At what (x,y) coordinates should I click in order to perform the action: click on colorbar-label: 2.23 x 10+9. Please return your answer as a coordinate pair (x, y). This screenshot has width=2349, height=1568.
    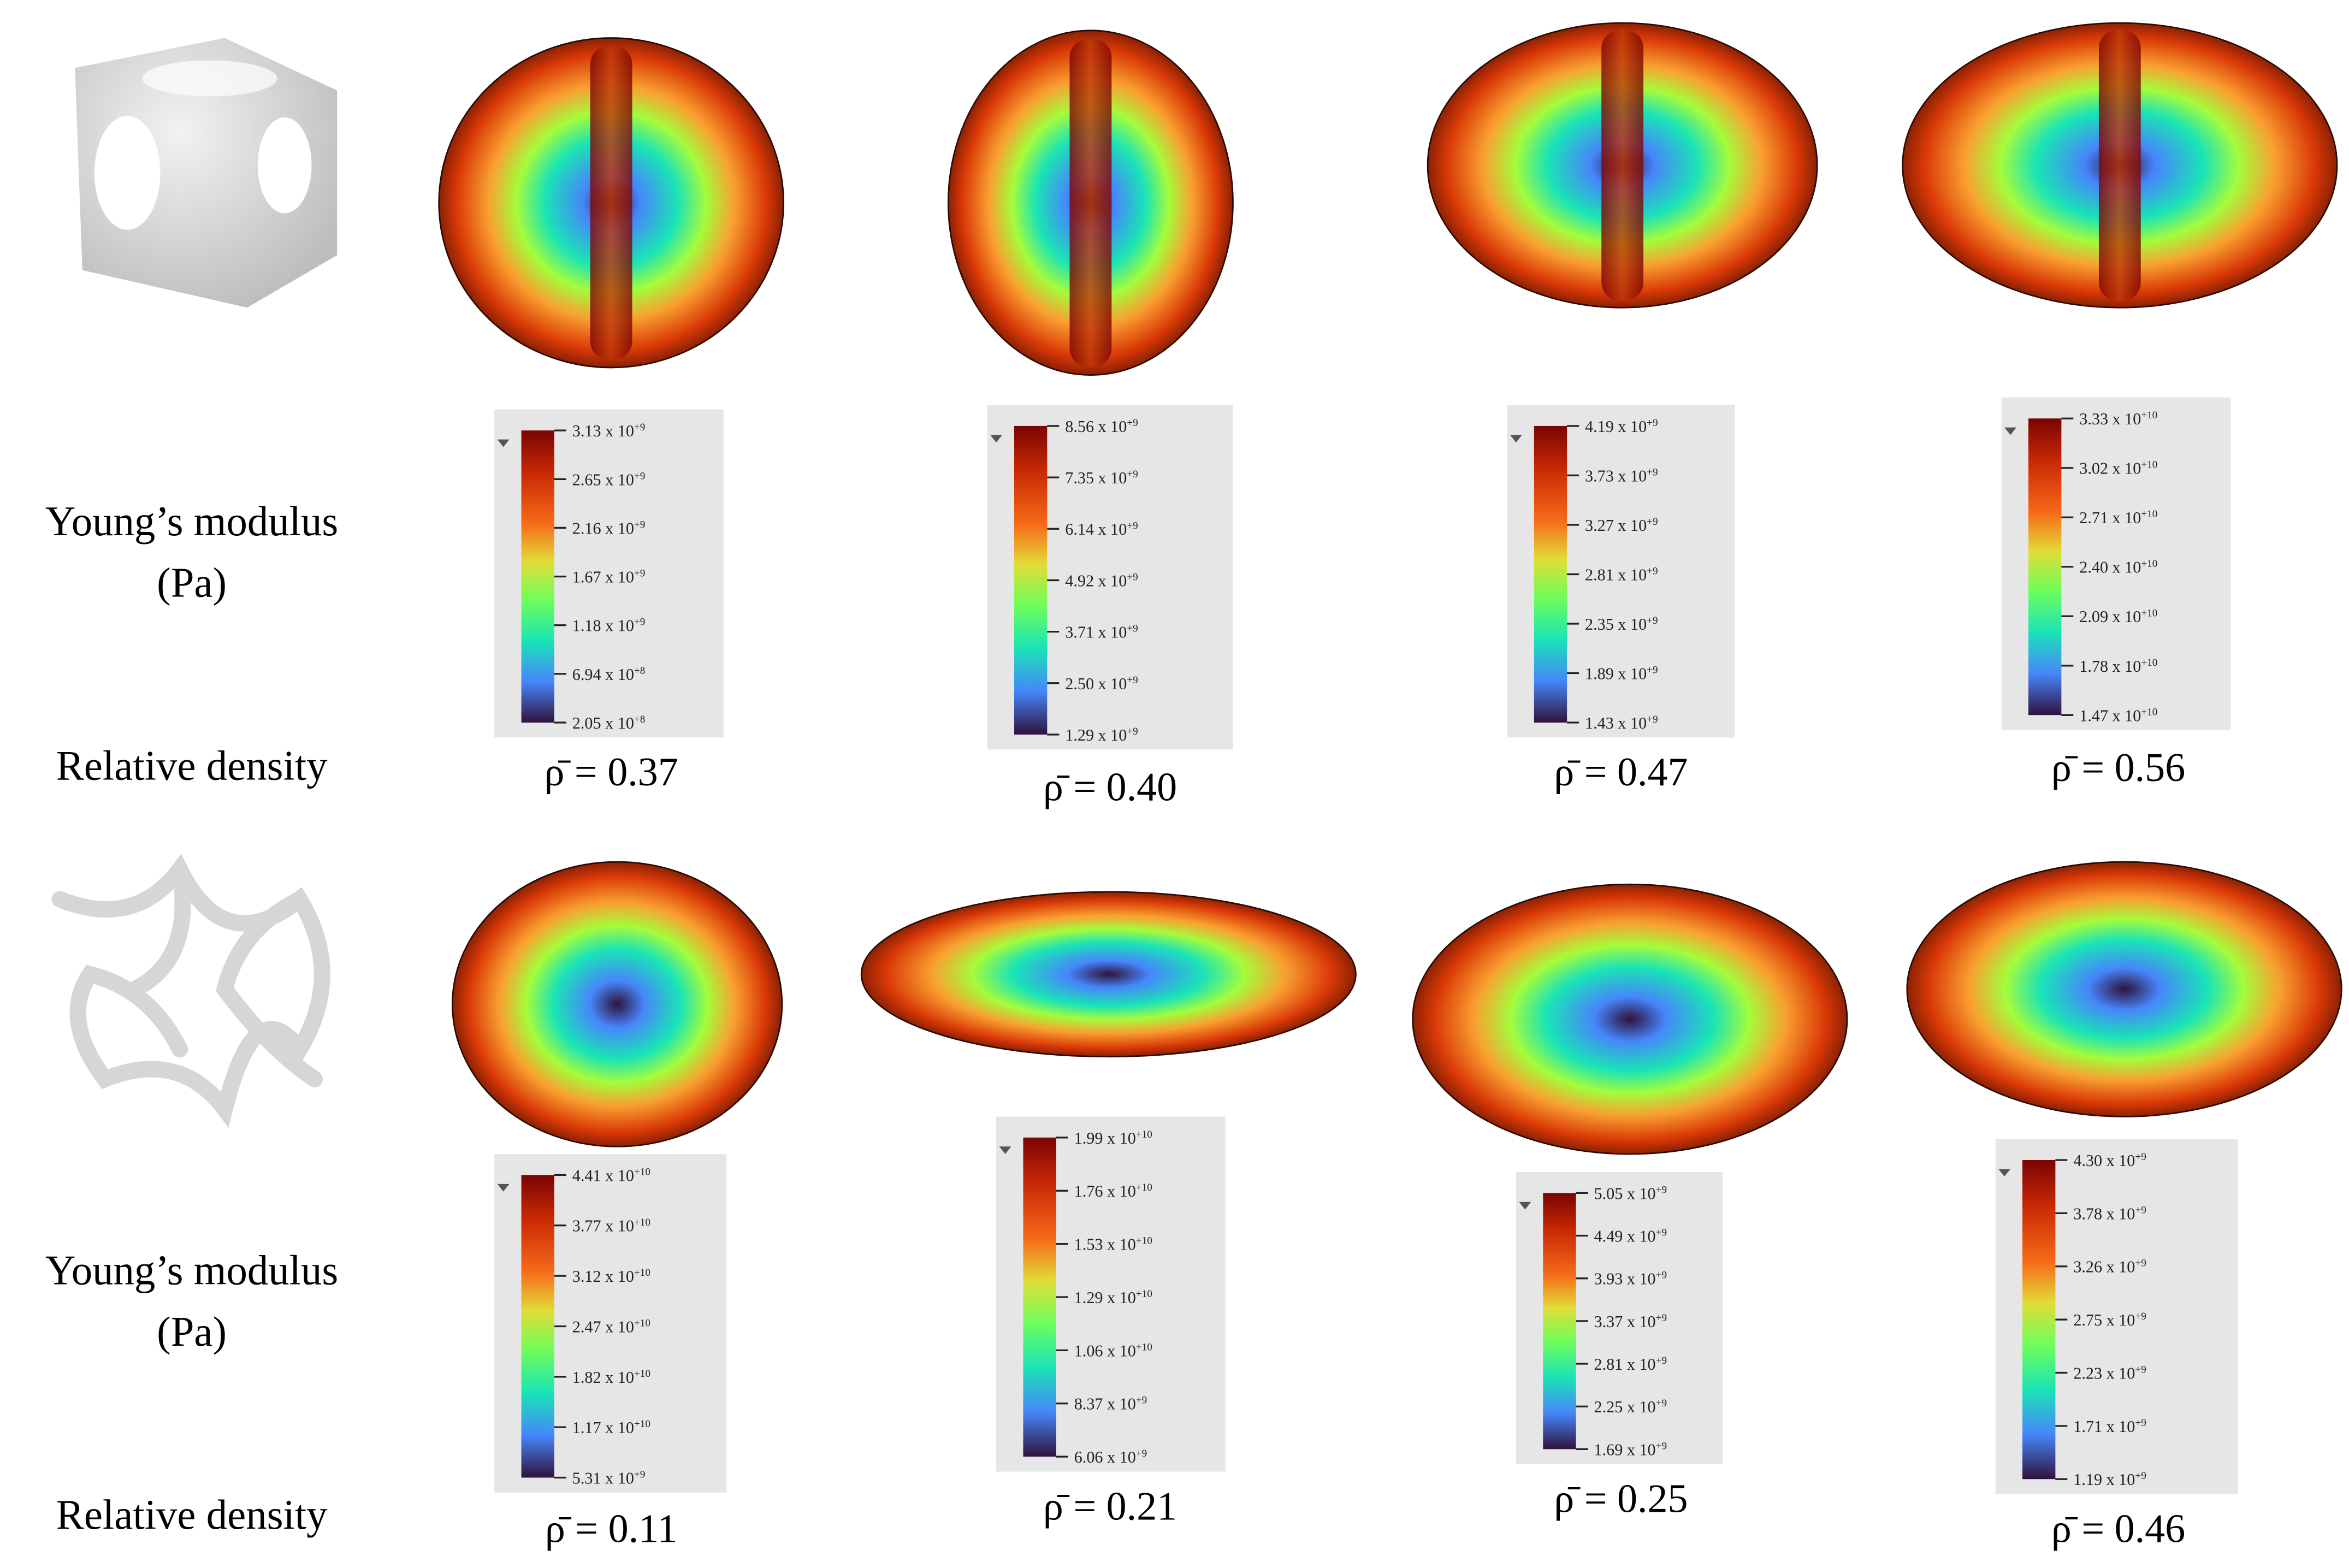
    Looking at the image, I should click on (2109, 1373).